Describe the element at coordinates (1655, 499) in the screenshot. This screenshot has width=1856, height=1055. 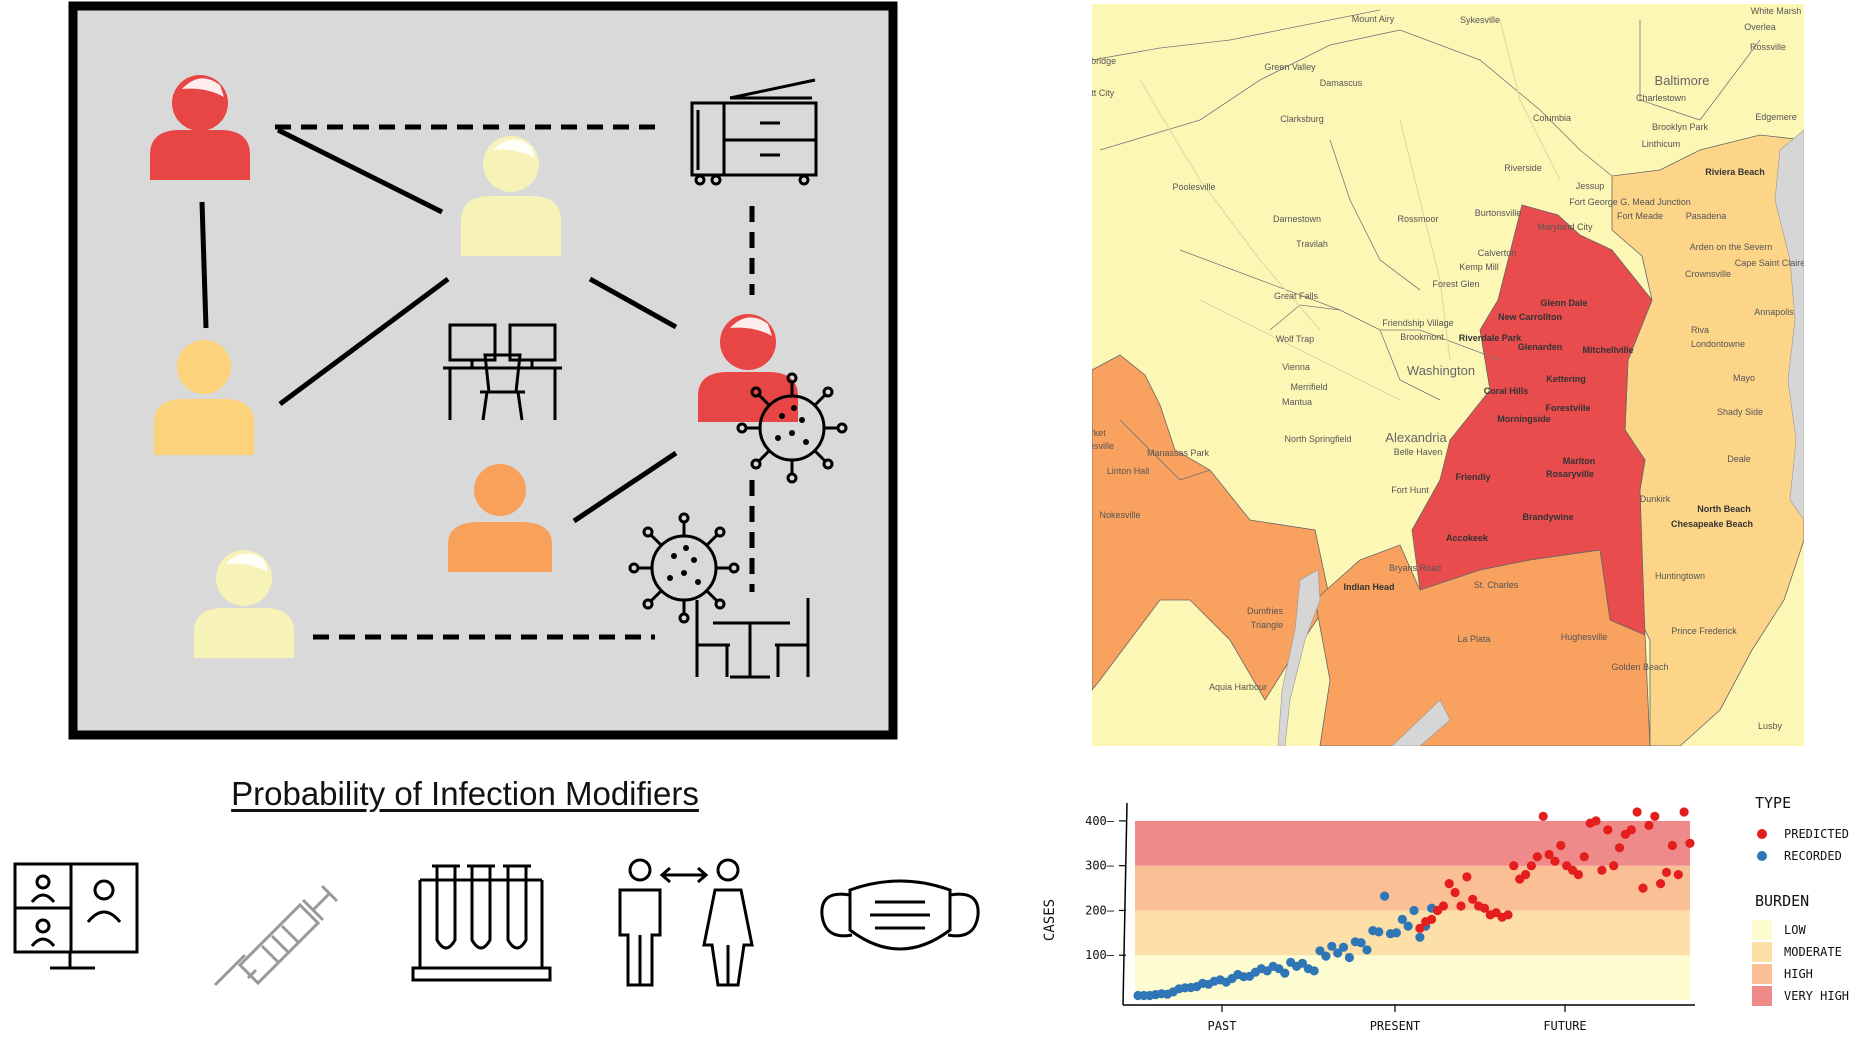
I see `map-place-label: Dunkirk` at that location.